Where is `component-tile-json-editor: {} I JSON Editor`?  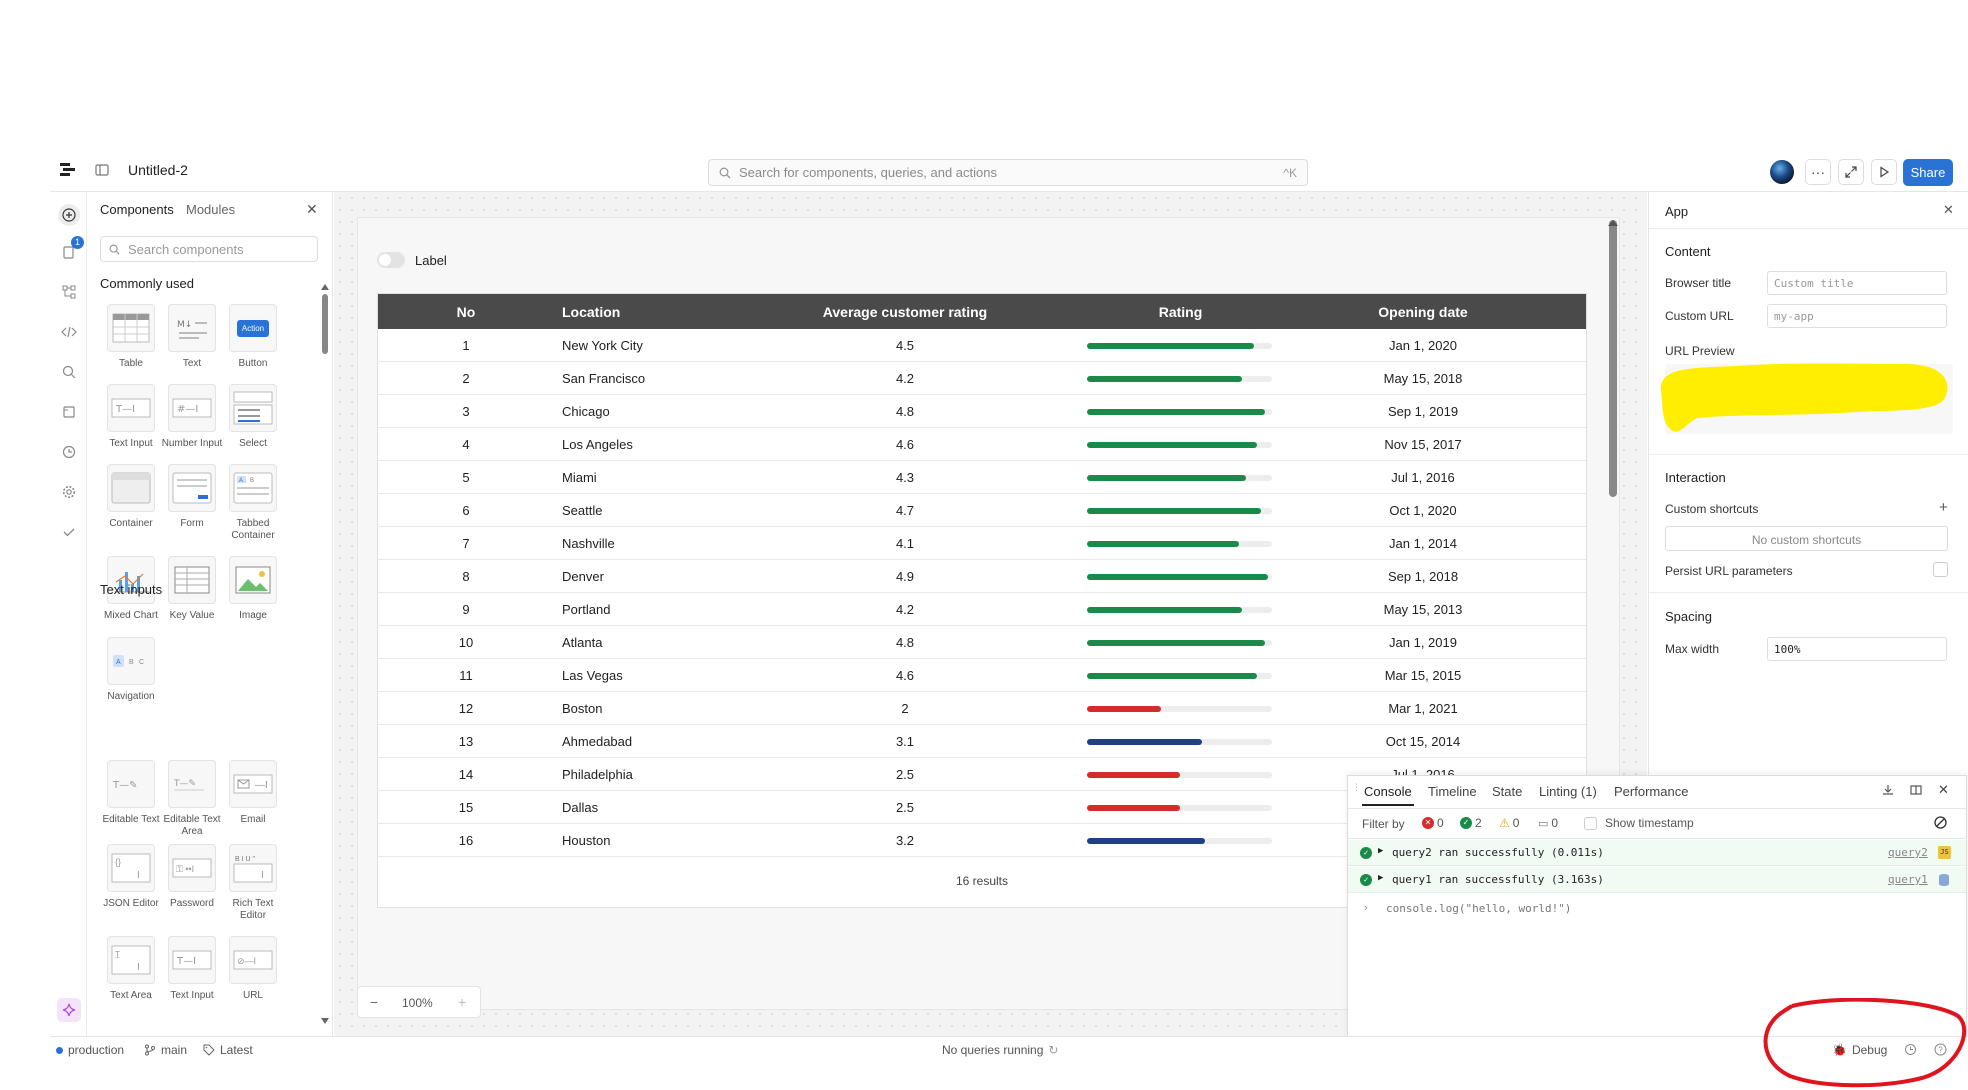 component-tile-json-editor: {} I JSON Editor is located at coordinates (131, 877).